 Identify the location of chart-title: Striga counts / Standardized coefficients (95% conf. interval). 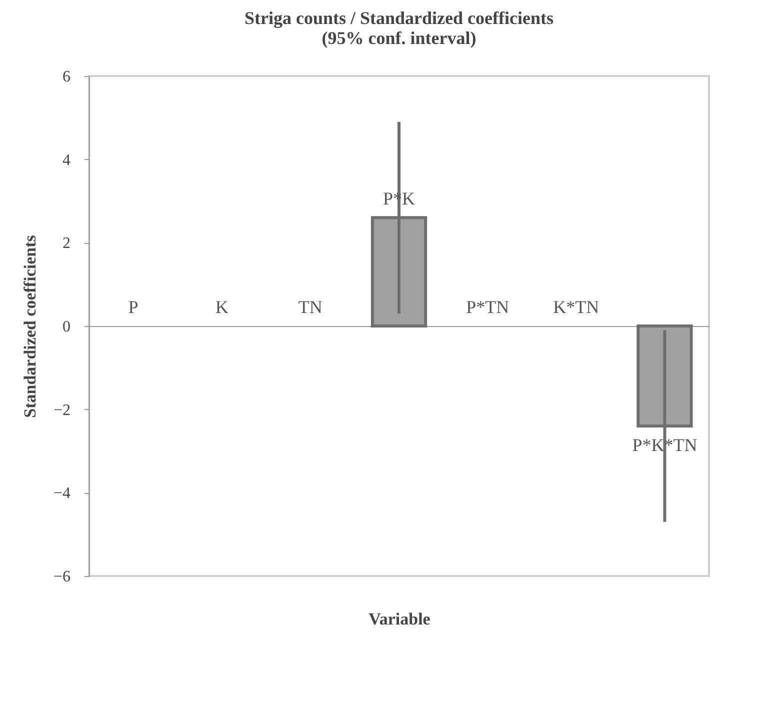
(399, 28).